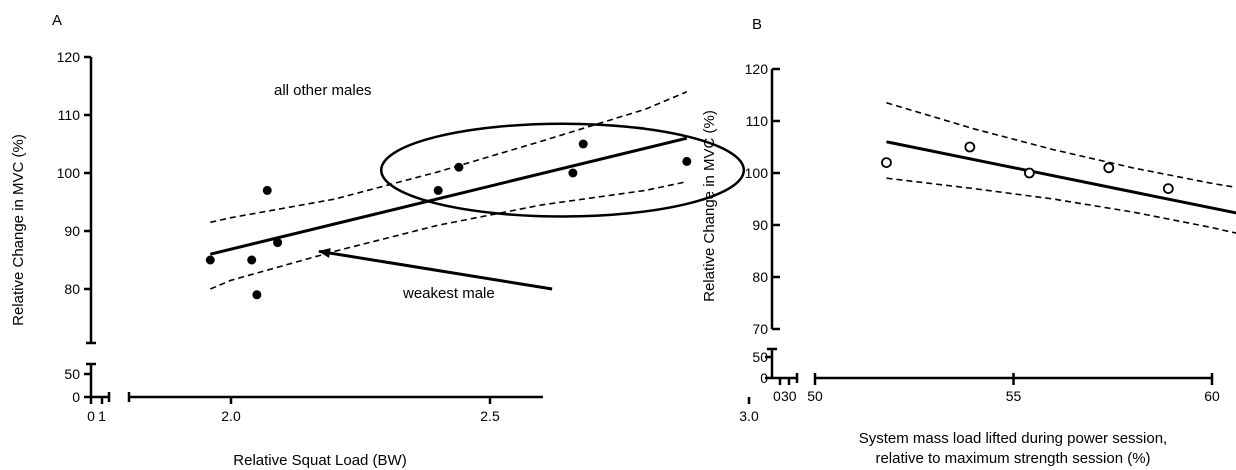 This screenshot has height=470, width=1236. I want to click on arrow-annotation: weakest male, so click(448, 293).